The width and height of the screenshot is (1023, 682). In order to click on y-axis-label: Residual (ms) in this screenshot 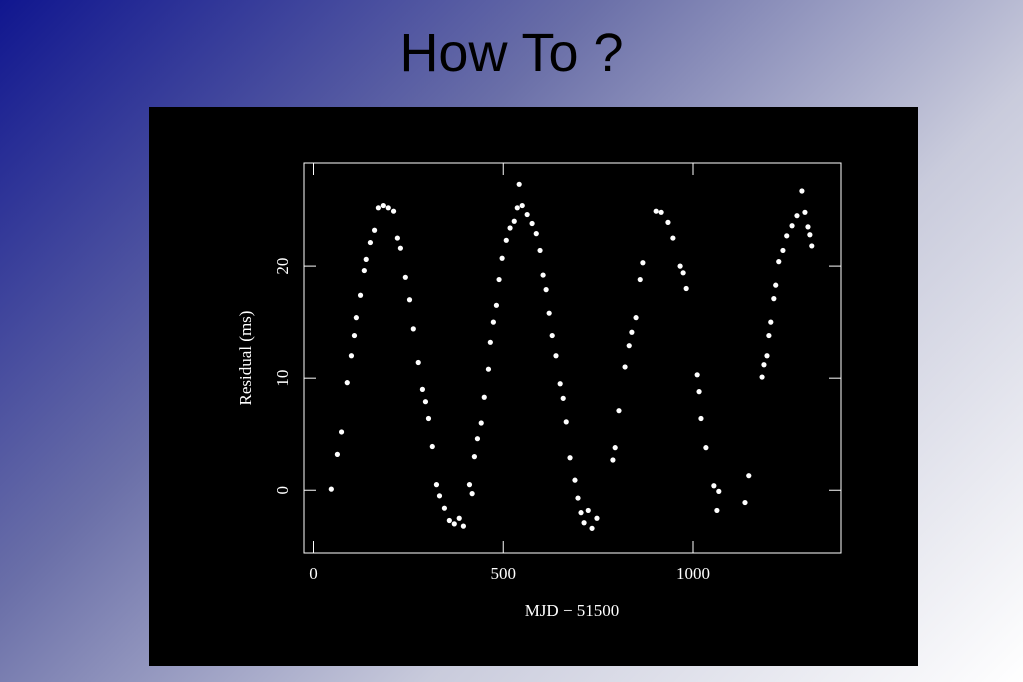, I will do `click(245, 358)`.